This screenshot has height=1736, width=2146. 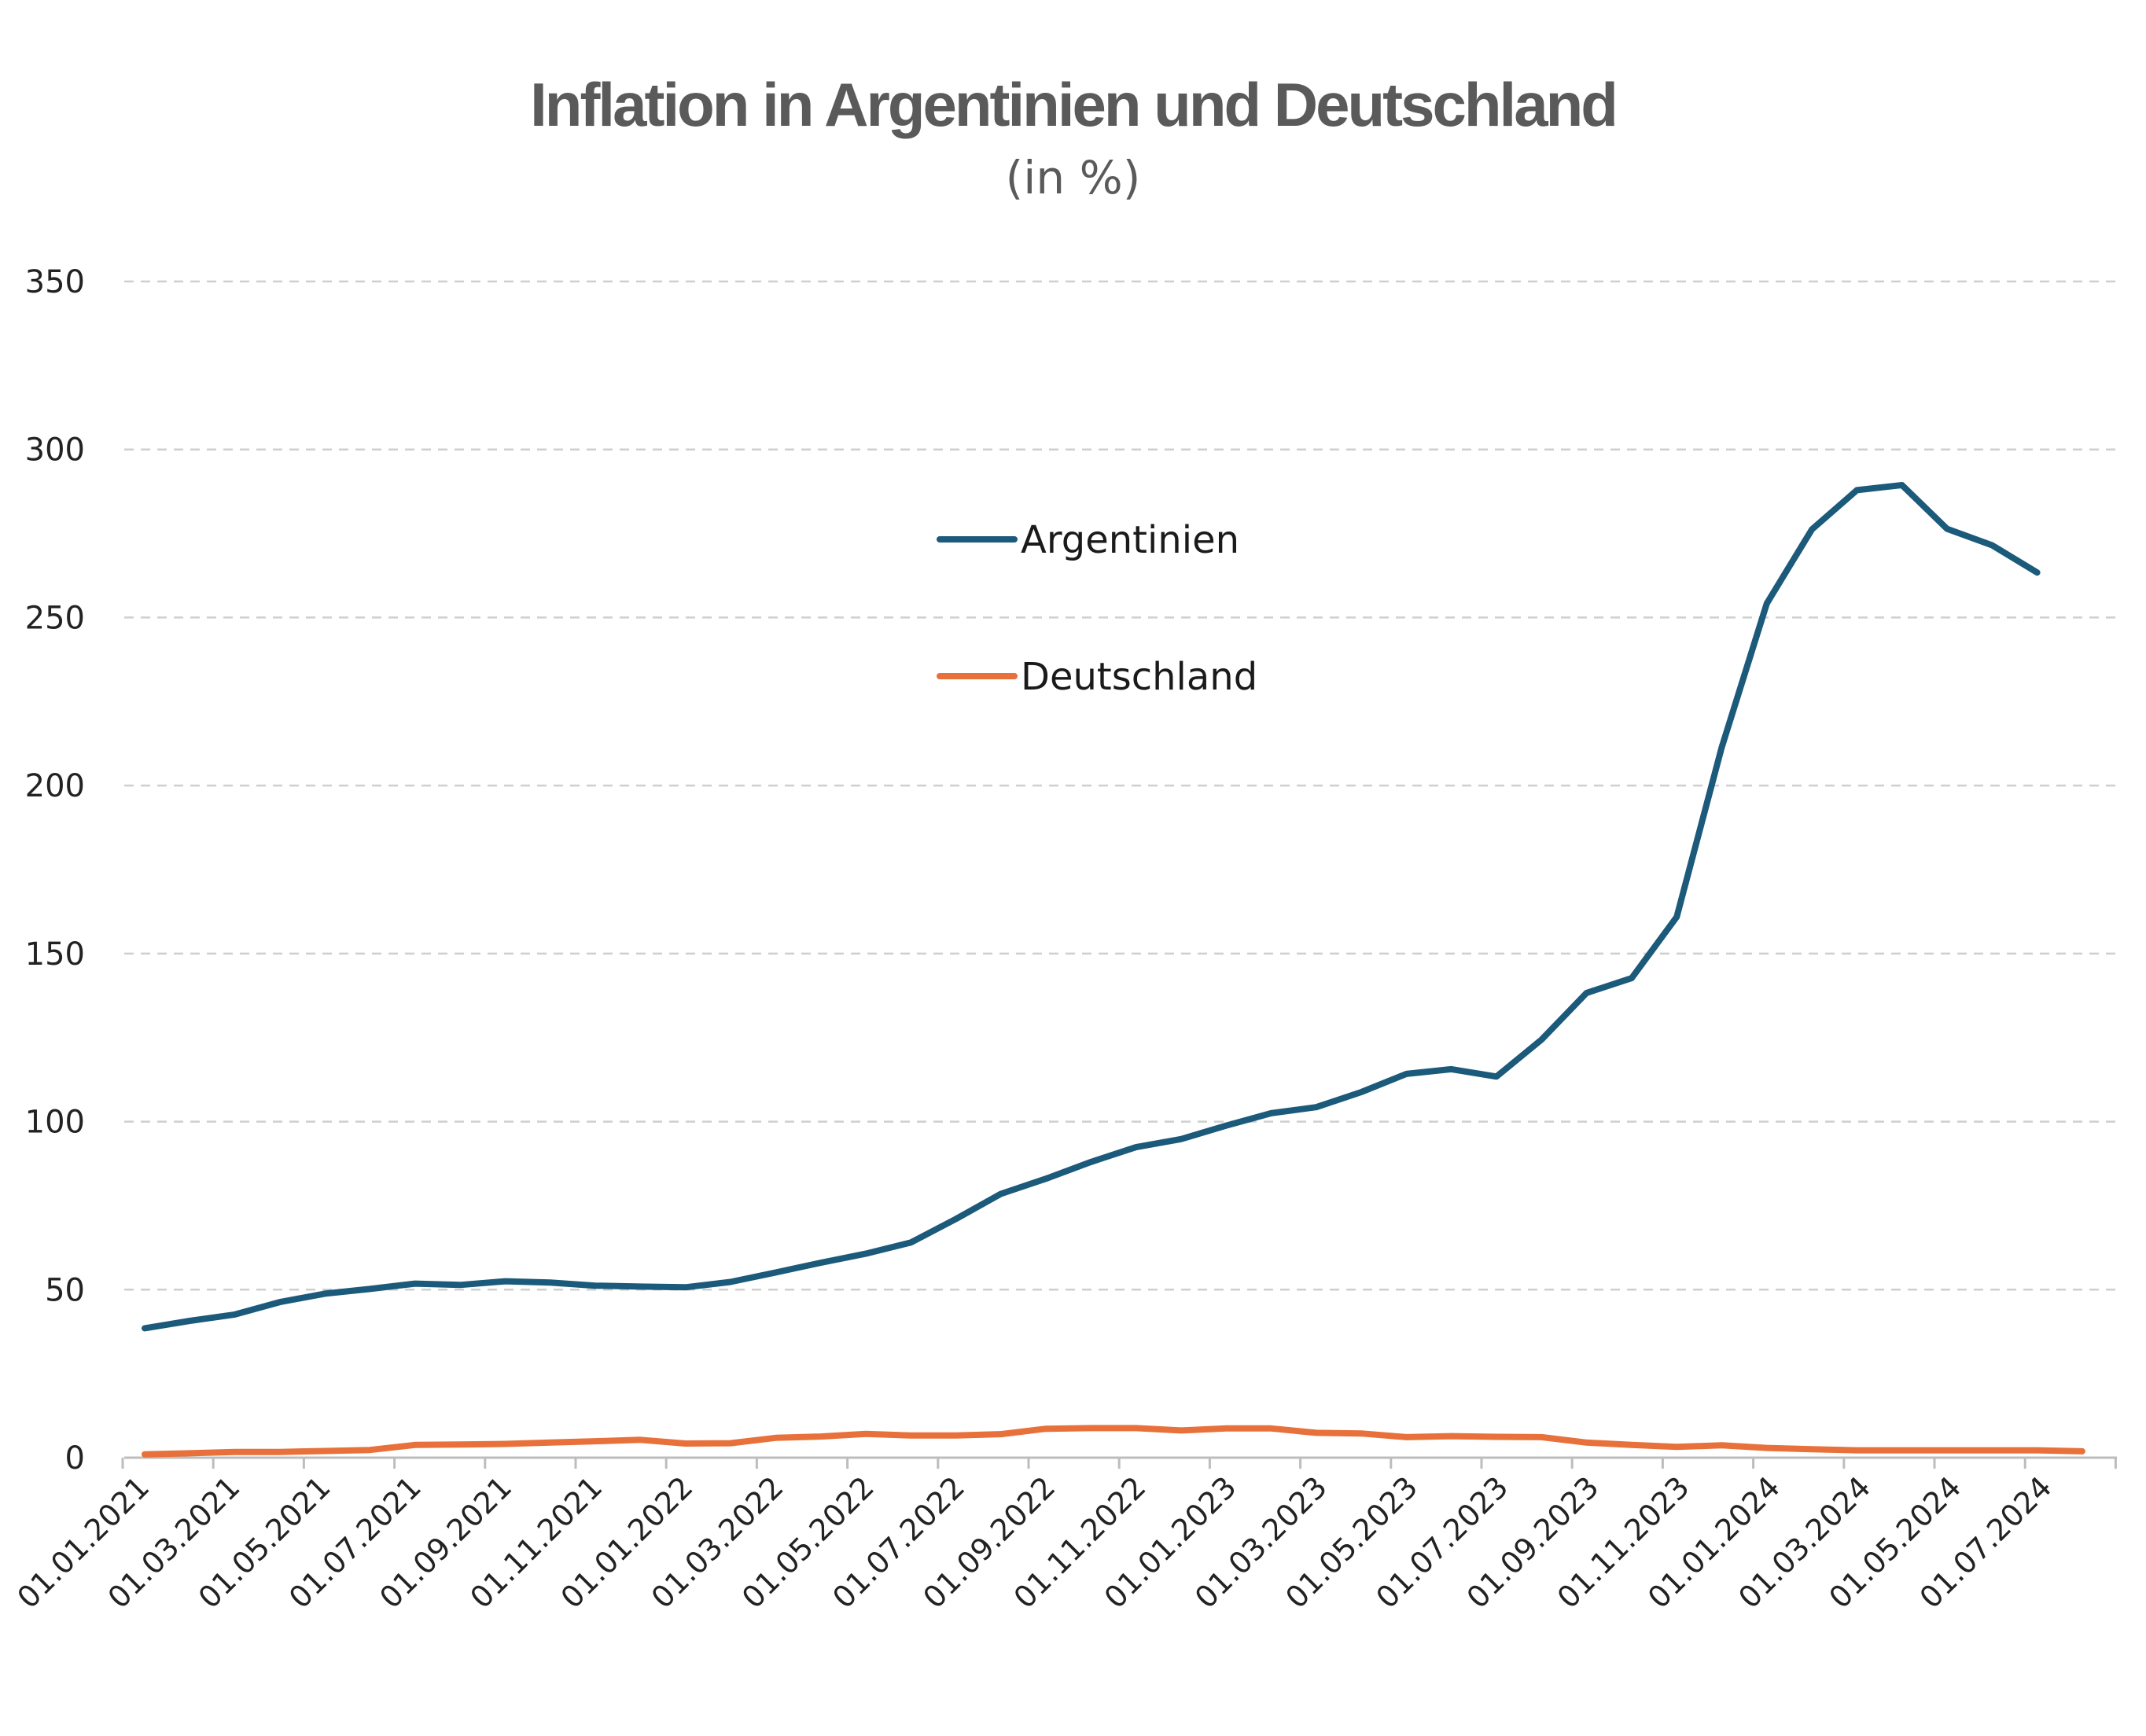 I want to click on series-line-deutschland, so click(x=1113, y=1442).